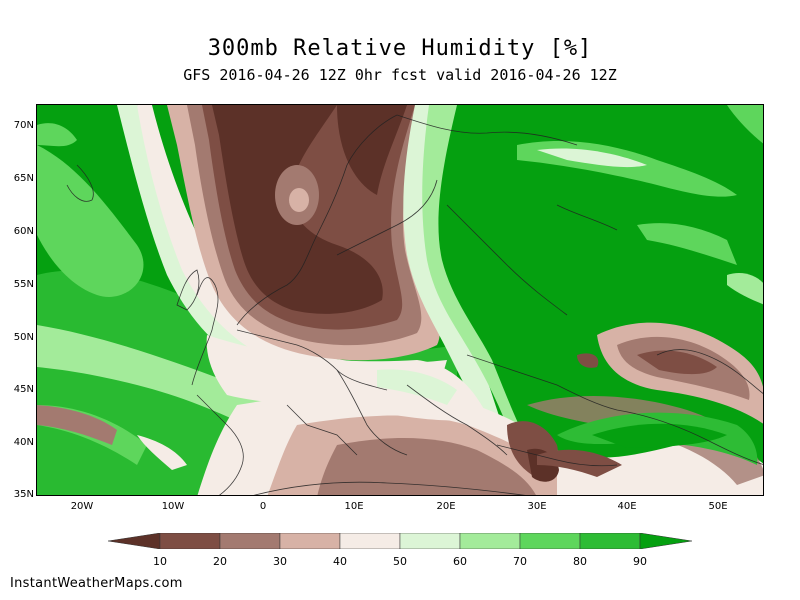  Describe the element at coordinates (23, 125) in the screenshot. I see `lat-label-70n: 70N` at that location.